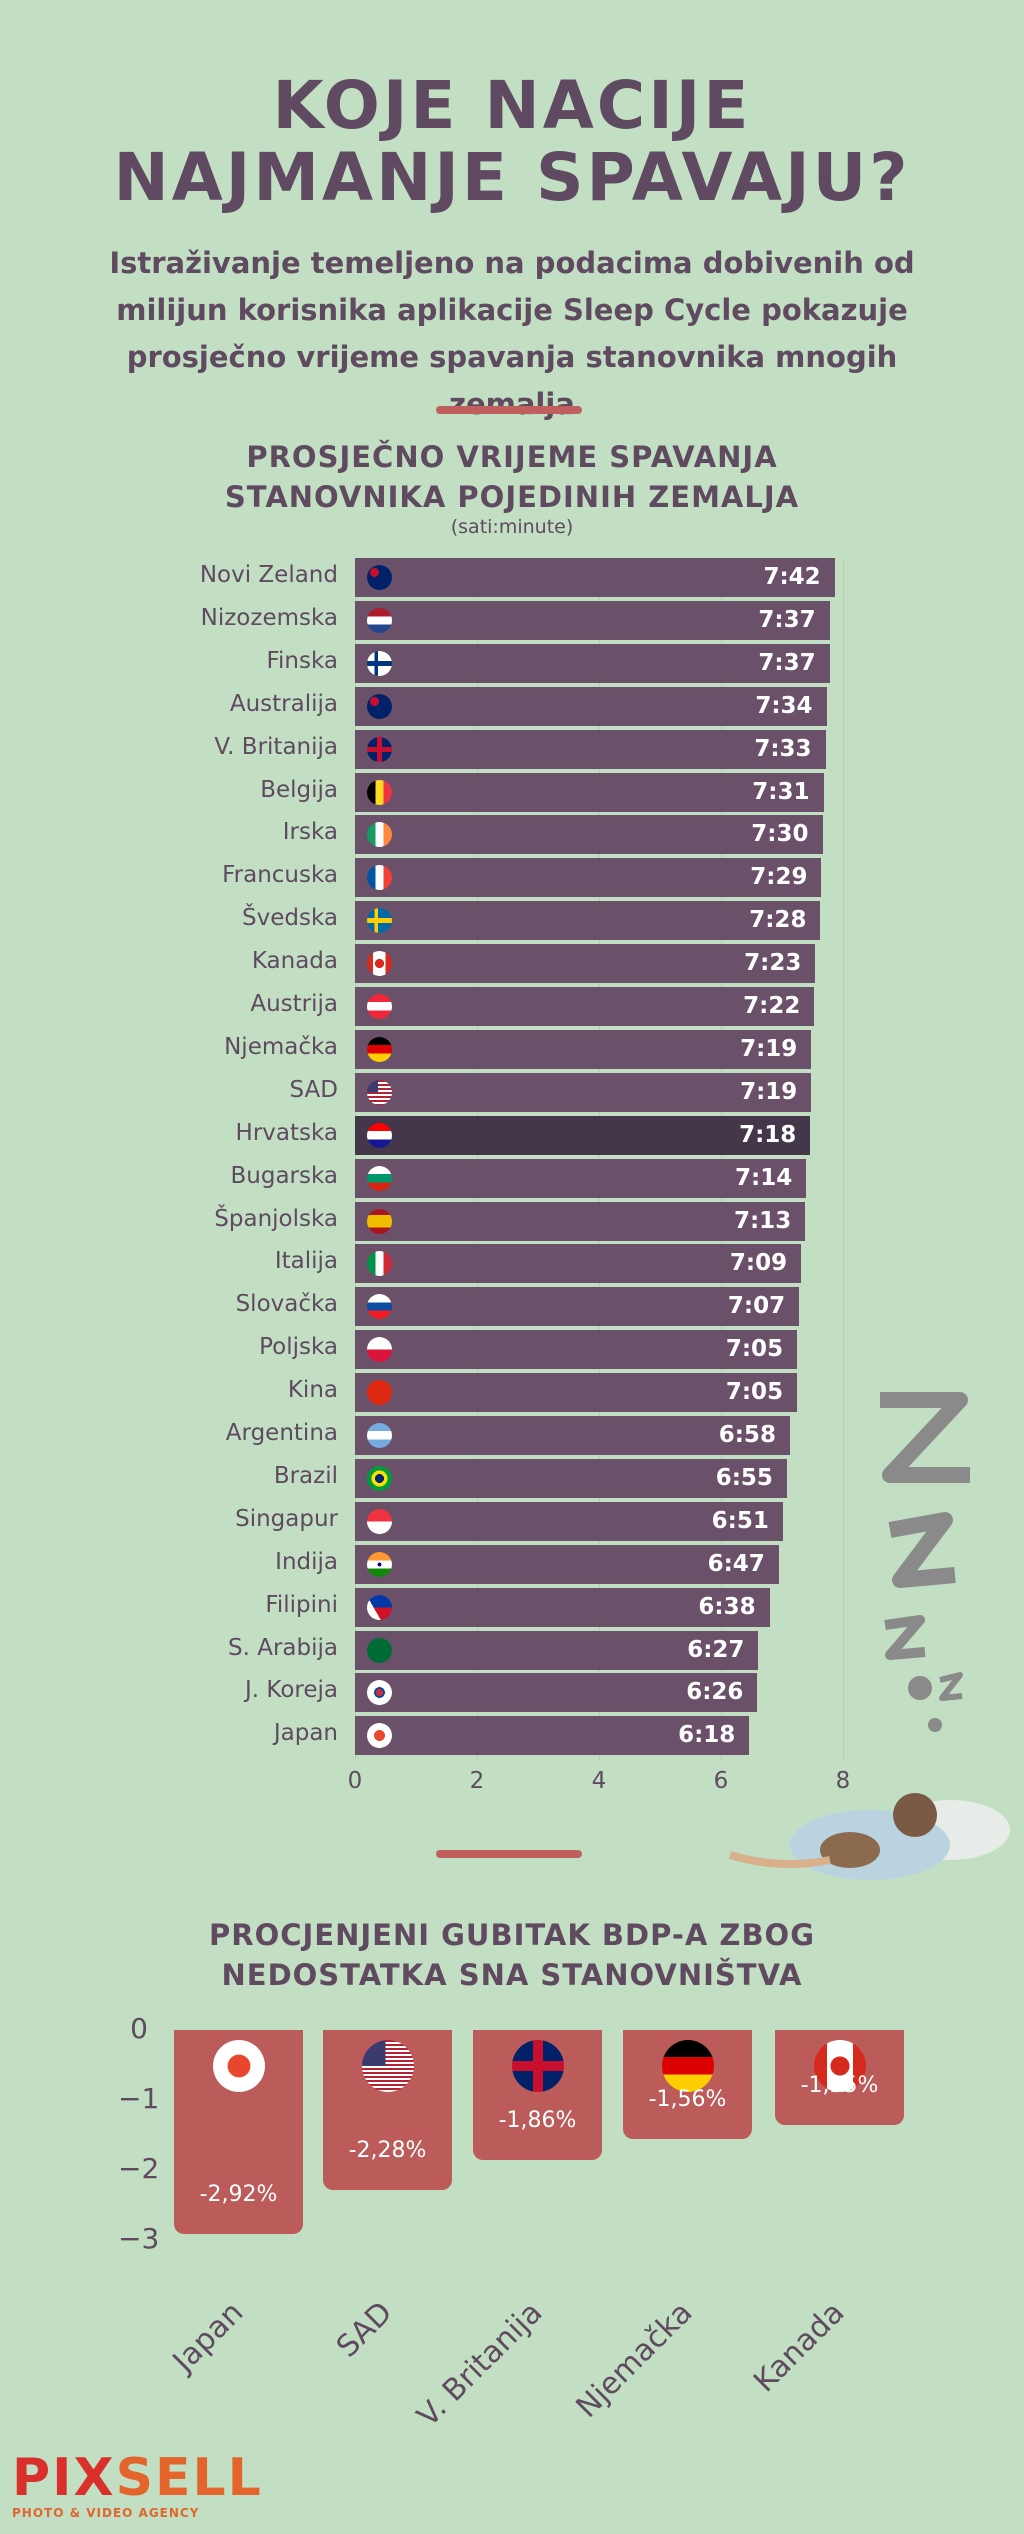  Describe the element at coordinates (379, 706) in the screenshot. I see `au-flag-icon` at that location.